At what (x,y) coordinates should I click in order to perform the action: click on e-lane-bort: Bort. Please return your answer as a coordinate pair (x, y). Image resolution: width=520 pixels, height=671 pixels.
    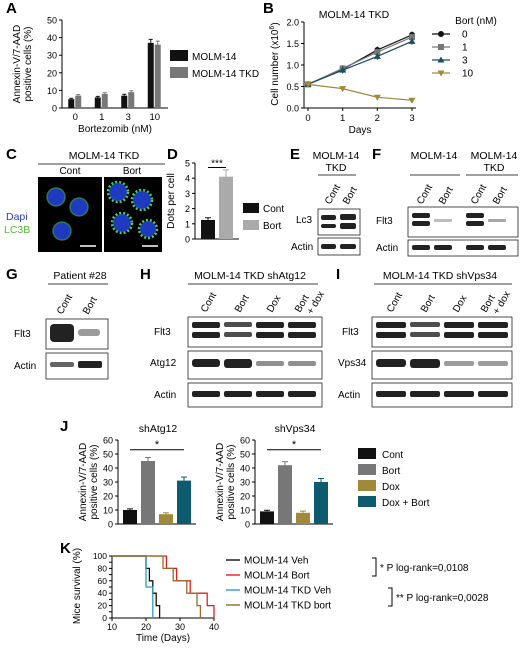
    Looking at the image, I should click on (350, 196).